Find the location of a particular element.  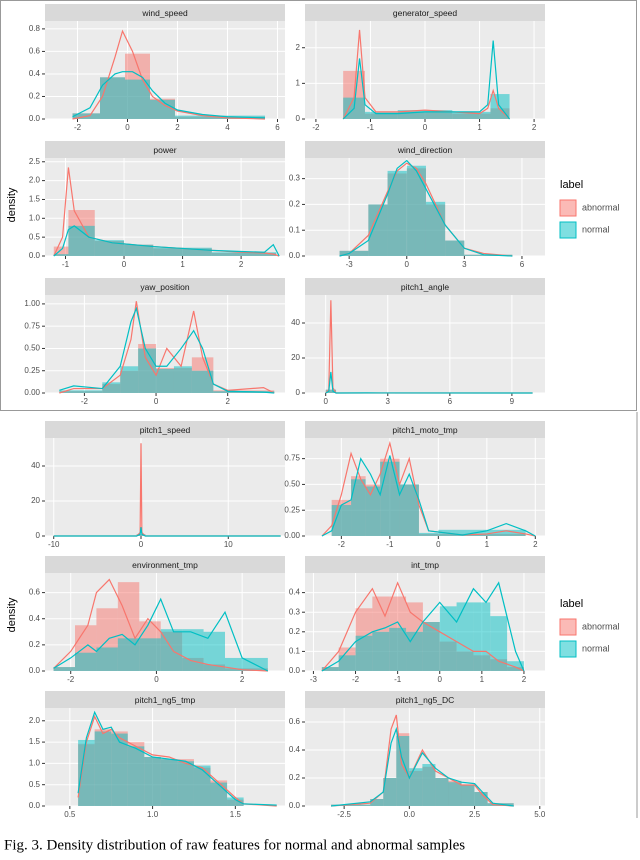

x-tick-label: 1.0 is located at coordinates (153, 814).